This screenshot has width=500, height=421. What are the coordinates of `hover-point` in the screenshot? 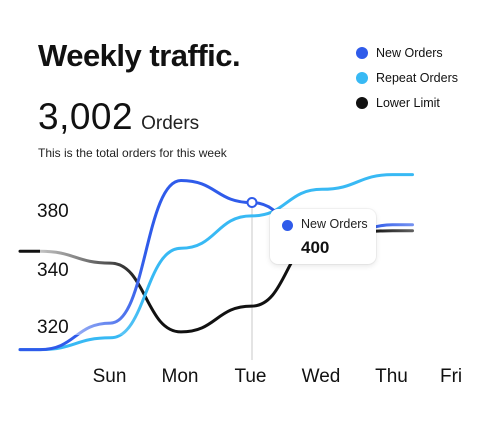 It's located at (252, 202).